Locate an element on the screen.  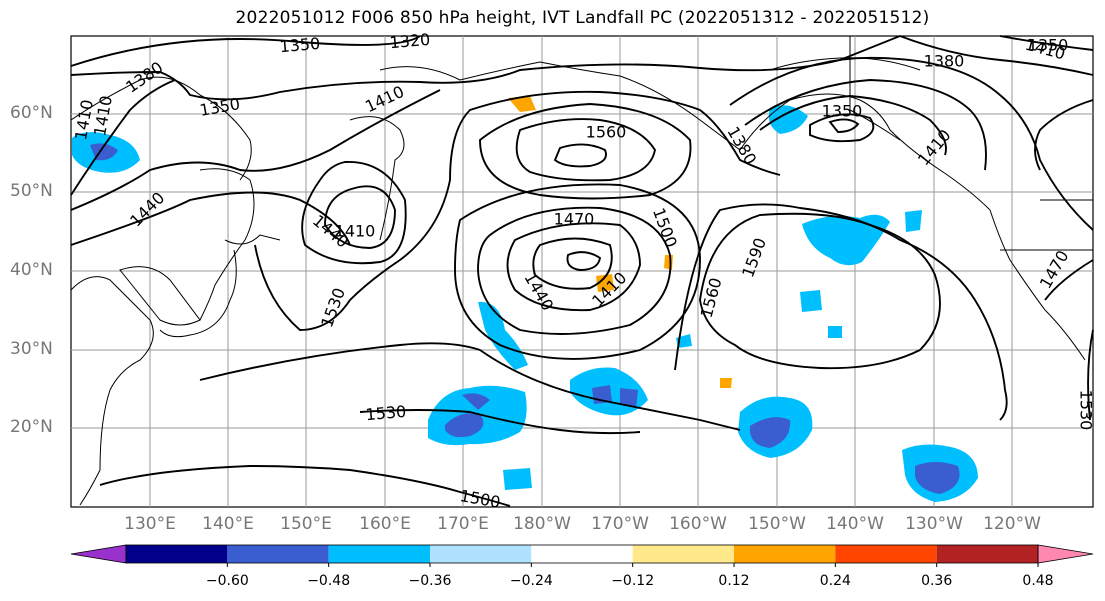
longitude-label: 180°W is located at coordinates (542, 524).